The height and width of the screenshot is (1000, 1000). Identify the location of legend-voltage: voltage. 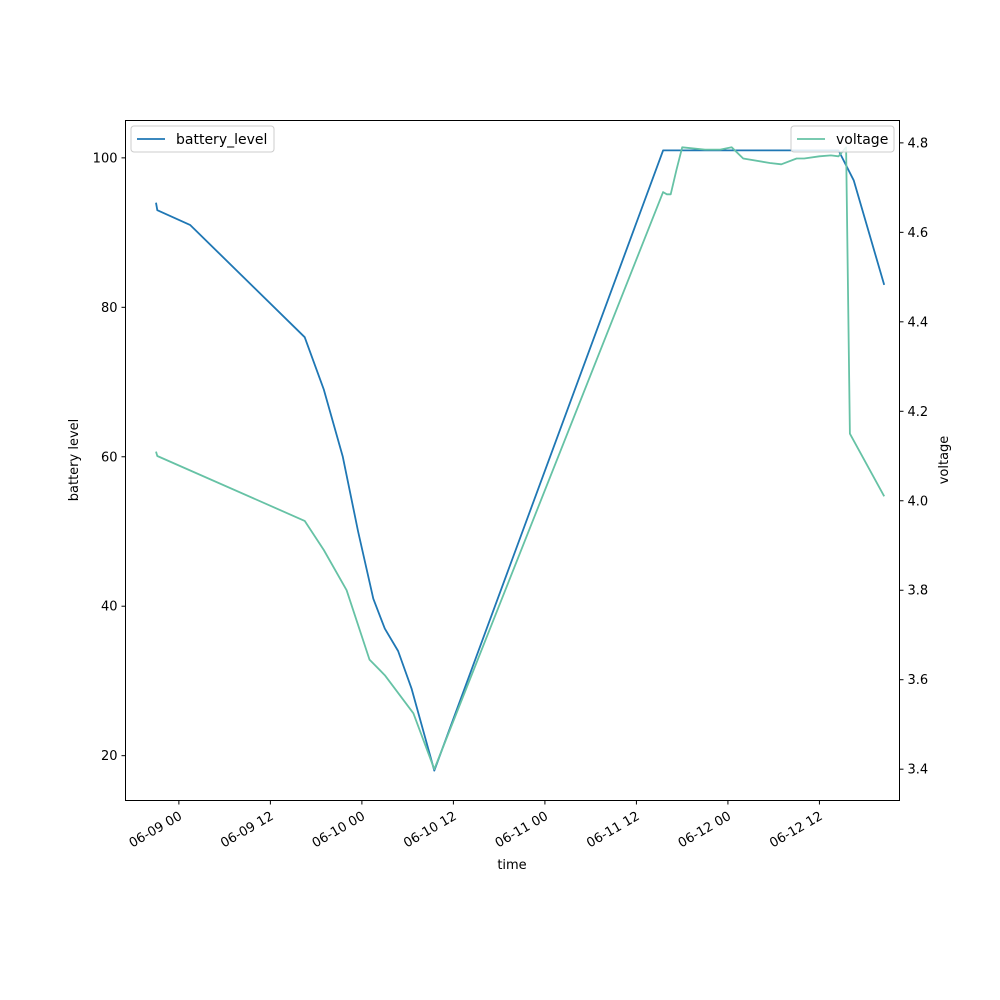
(842, 139).